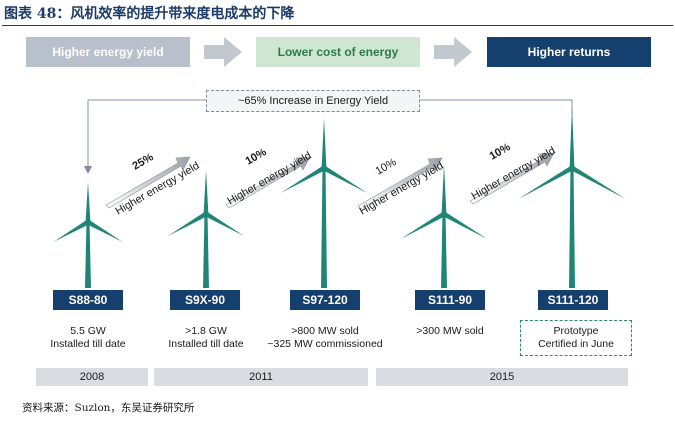  I want to click on model-tag-s9x-90: S9X-90, so click(205, 300).